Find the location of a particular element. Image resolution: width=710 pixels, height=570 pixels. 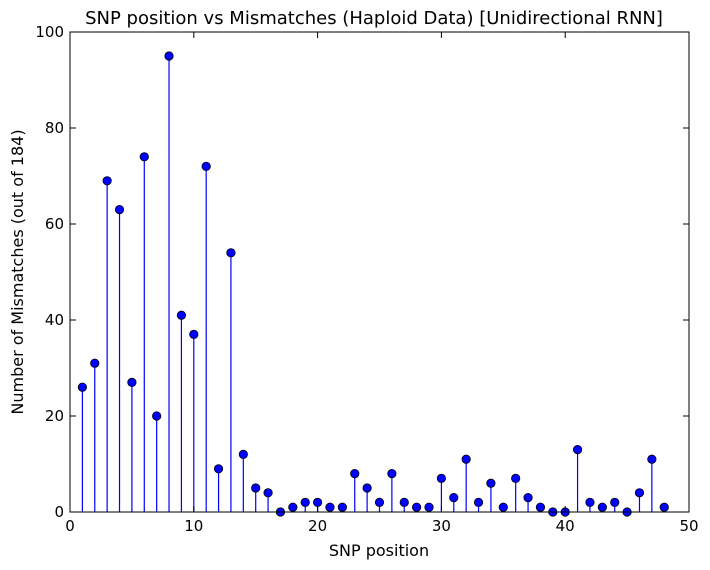

y-tick-label: 20 is located at coordinates (54, 416).